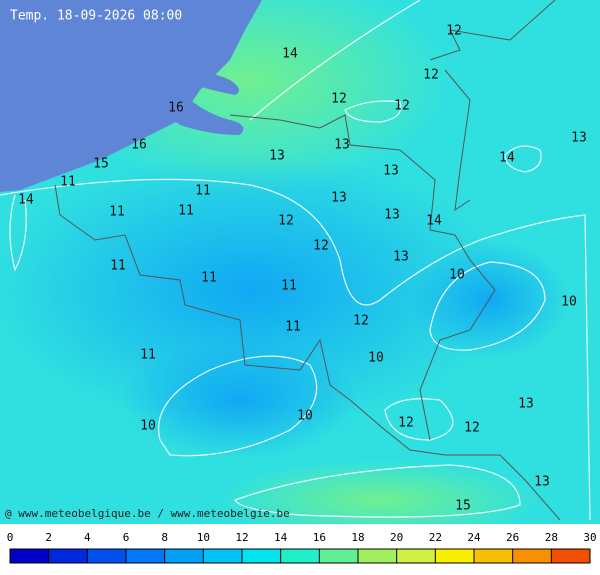 The width and height of the screenshot is (600, 575). Describe the element at coordinates (48, 537) in the screenshot. I see `colorbar-tick-label: 2` at that location.